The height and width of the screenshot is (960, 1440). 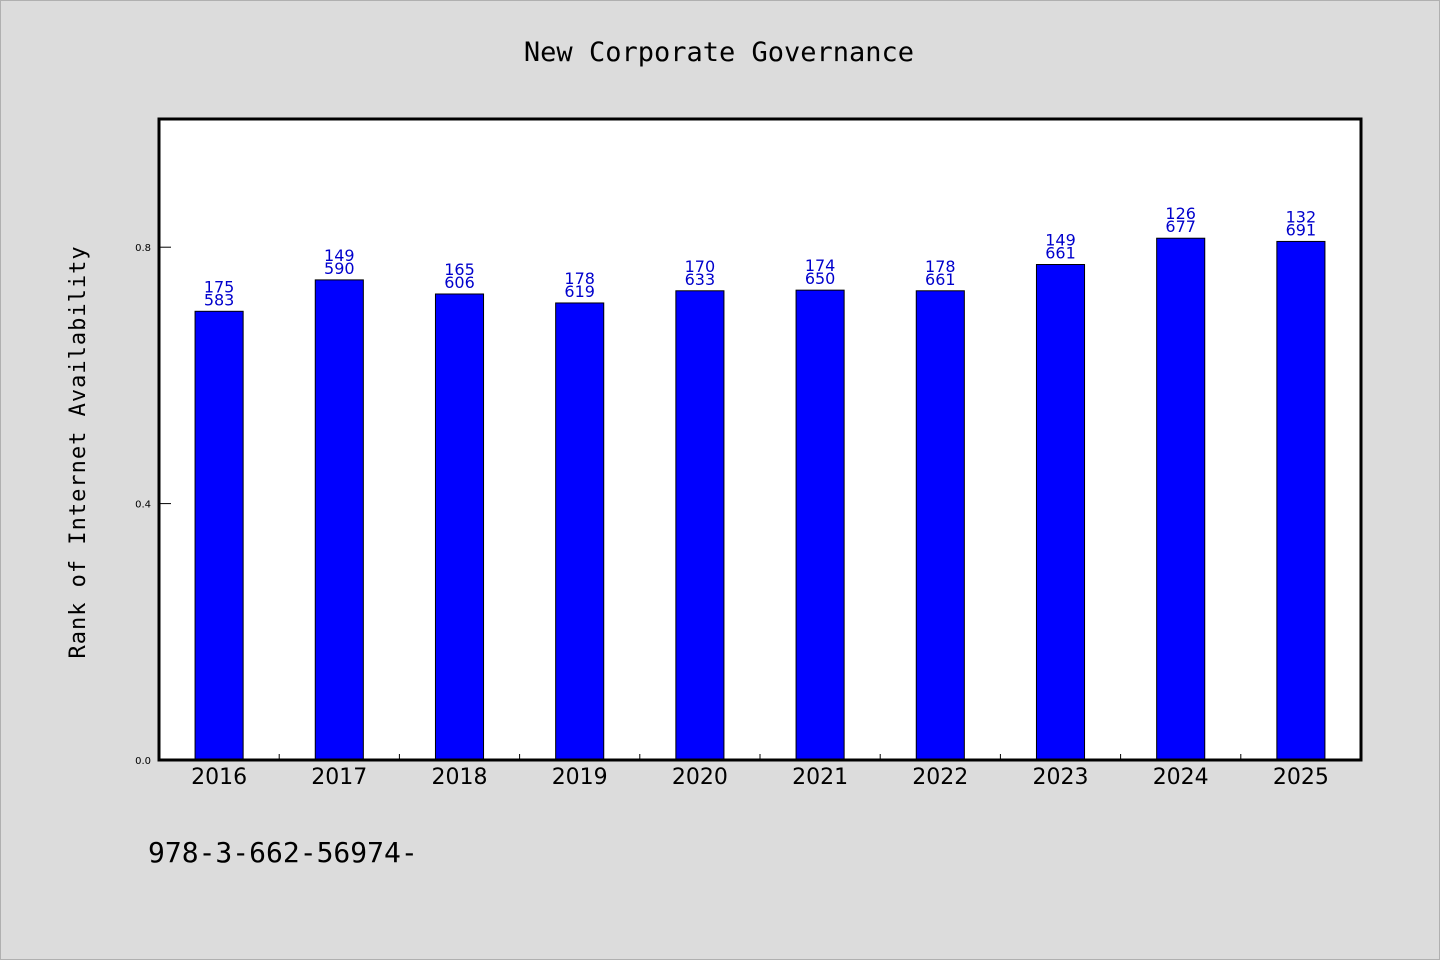 I want to click on x-tick-label-2019: 2019, so click(x=580, y=777).